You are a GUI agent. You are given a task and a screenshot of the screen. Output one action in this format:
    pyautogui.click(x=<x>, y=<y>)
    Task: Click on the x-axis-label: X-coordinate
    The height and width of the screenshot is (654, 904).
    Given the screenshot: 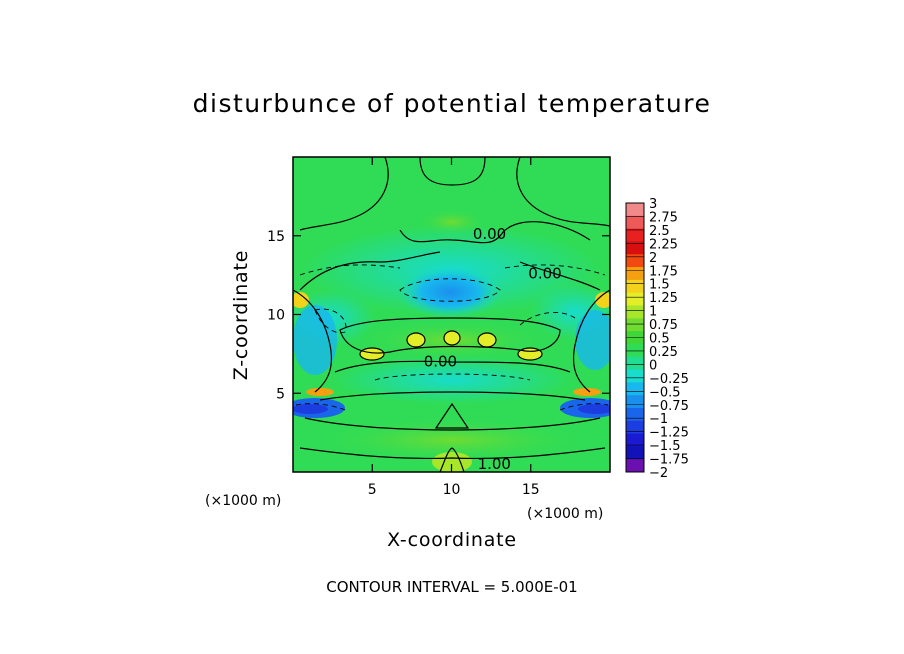 What is the action you would take?
    pyautogui.click(x=452, y=540)
    